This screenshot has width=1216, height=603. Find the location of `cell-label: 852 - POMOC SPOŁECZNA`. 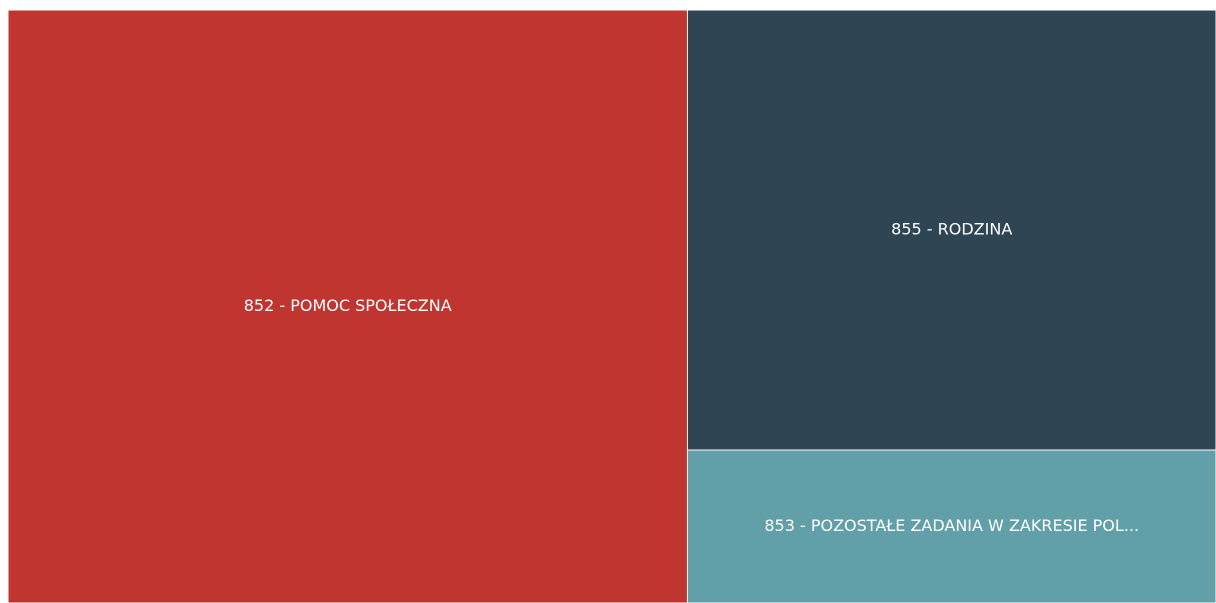

cell-label: 852 - POMOC SPOŁECZNA is located at coordinates (348, 305).